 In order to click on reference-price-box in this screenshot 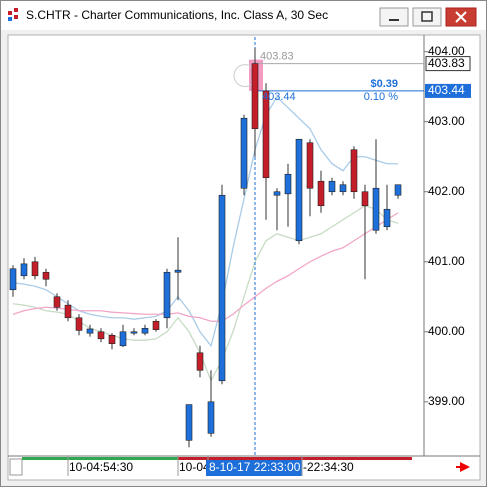, I will do `click(448, 64)`.